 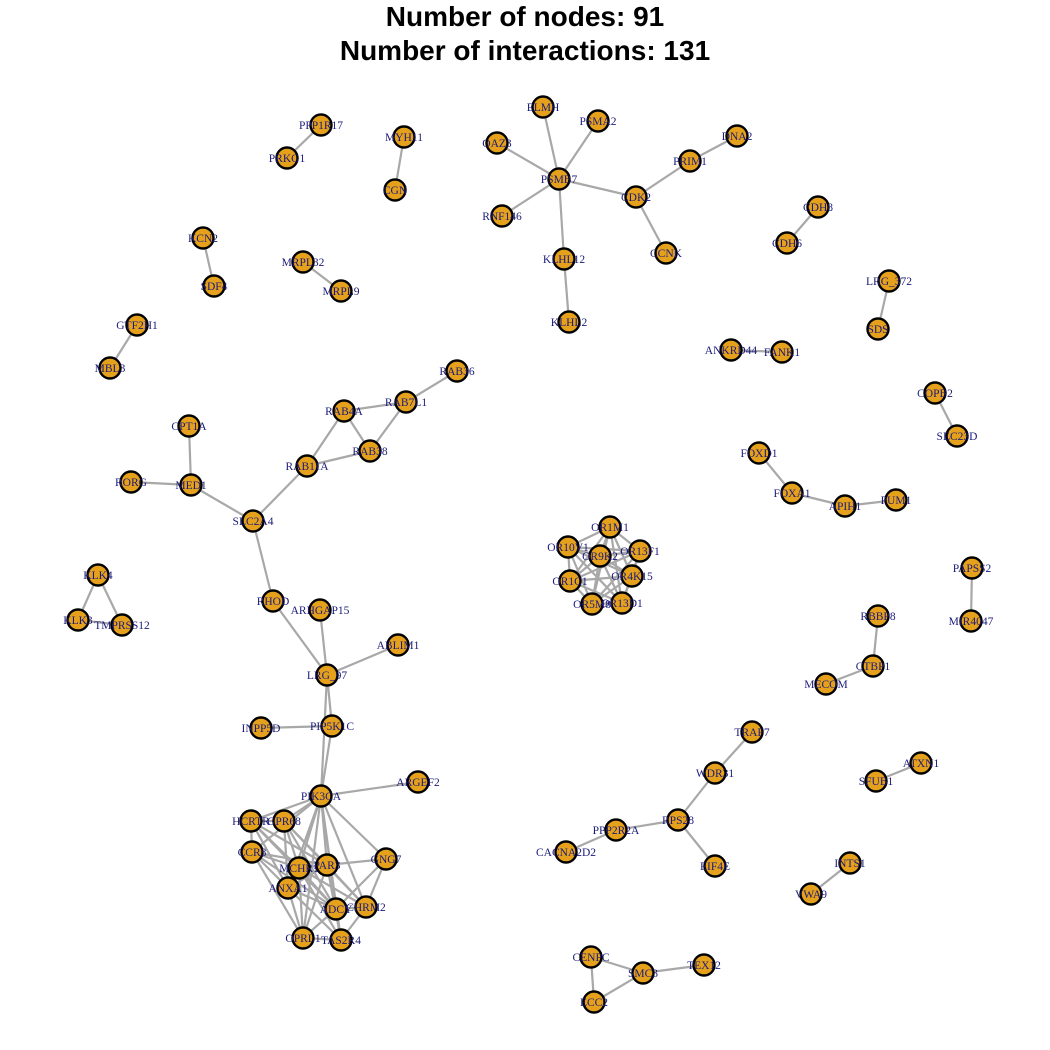 I want to click on node-sfub1: SFUB1, so click(x=876, y=781).